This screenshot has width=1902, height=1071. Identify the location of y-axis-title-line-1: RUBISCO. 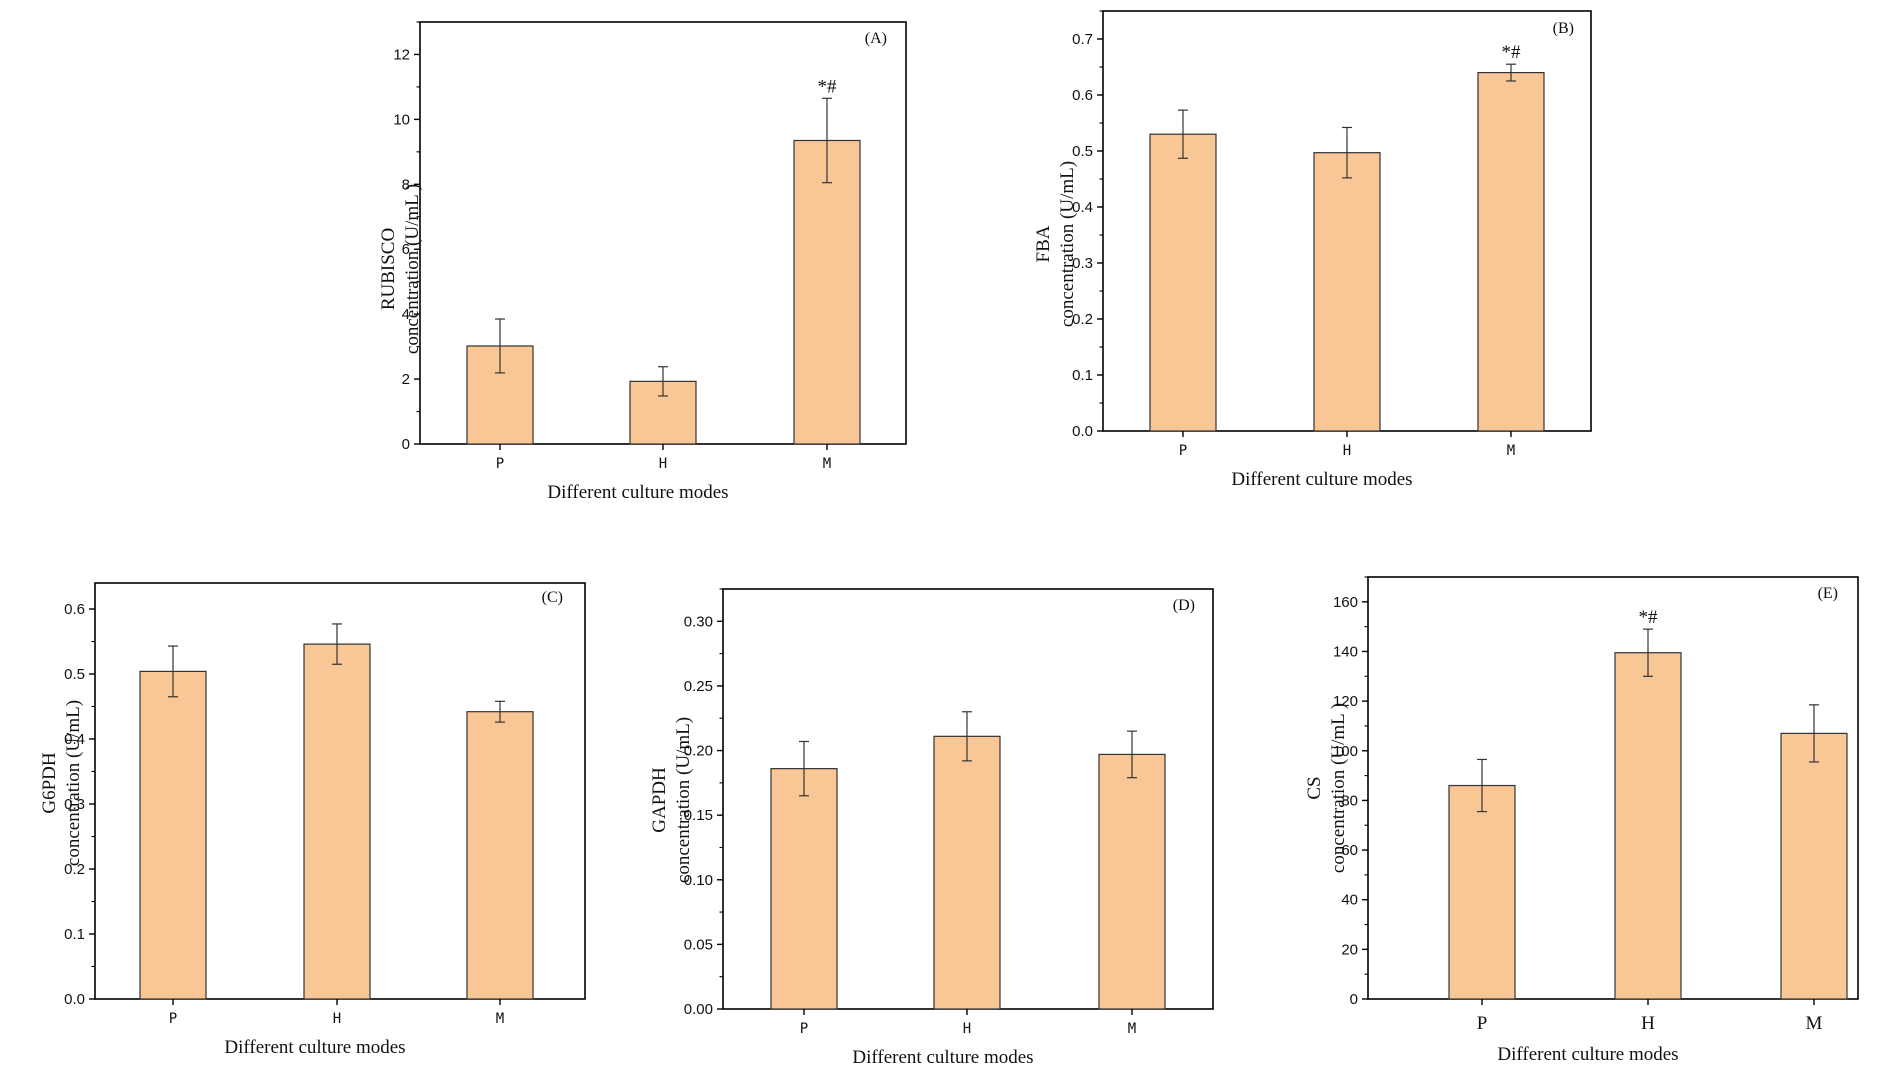
(388, 269).